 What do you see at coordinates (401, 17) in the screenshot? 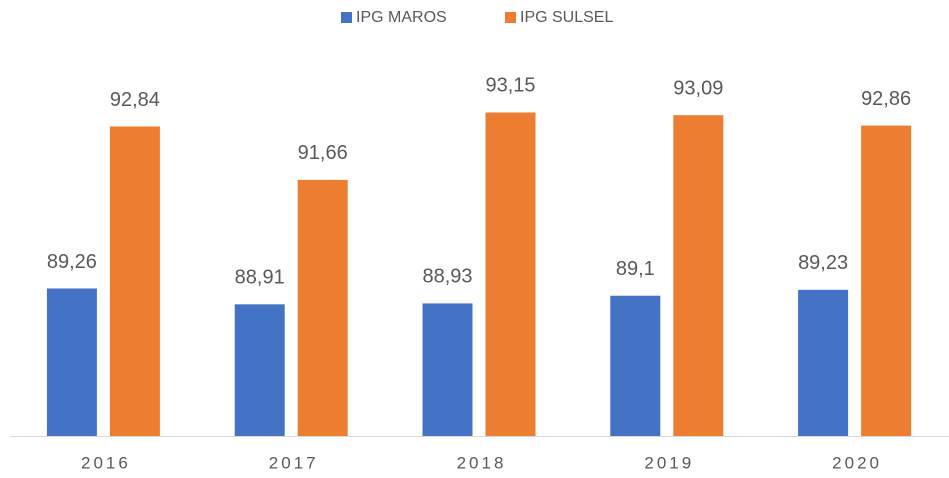
I see `legend-label: IPG MAROS` at bounding box center [401, 17].